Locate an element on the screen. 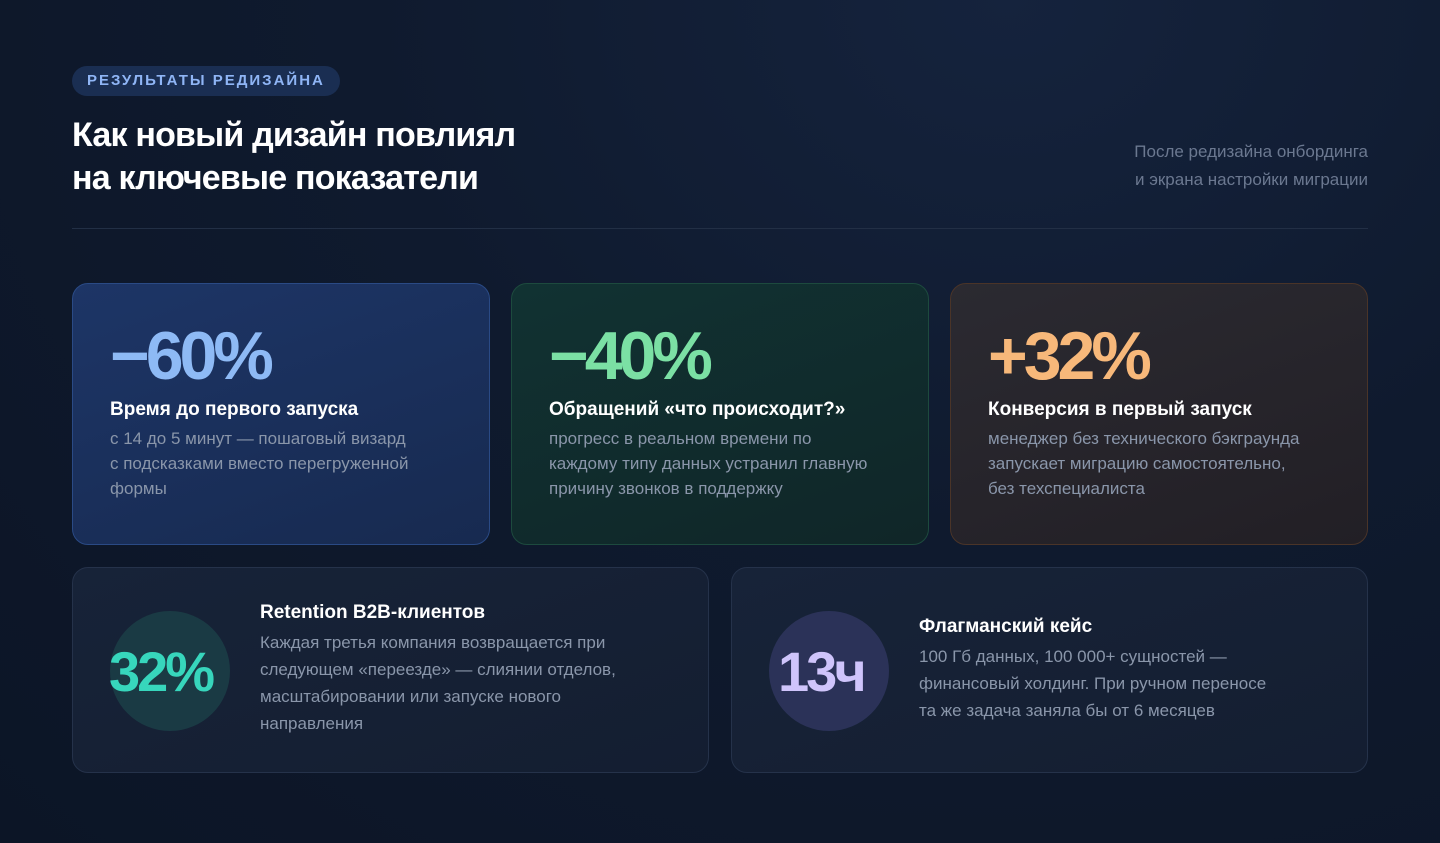  desc-line: следующем «переезде» — слиянии отделов, is located at coordinates (438, 669).